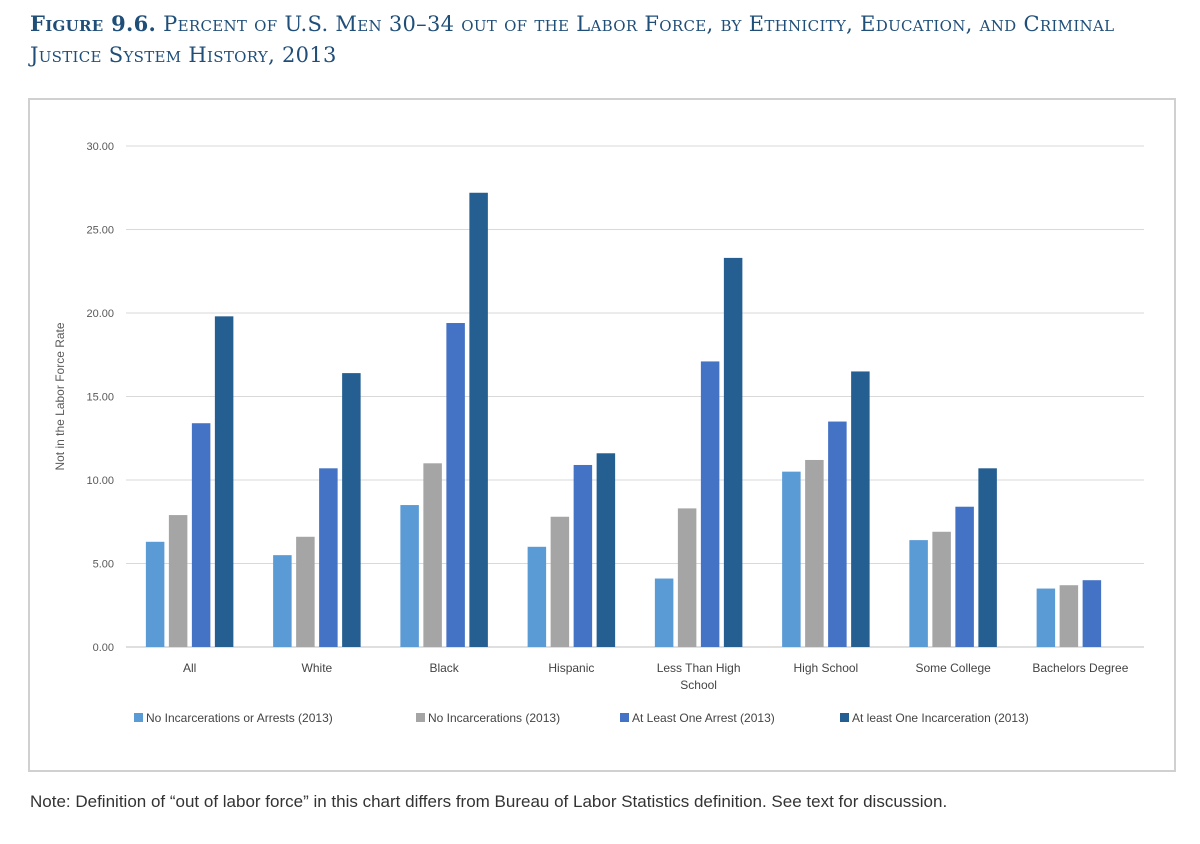  Describe the element at coordinates (100, 398) in the screenshot. I see `y-tick-label: 15.00` at that location.